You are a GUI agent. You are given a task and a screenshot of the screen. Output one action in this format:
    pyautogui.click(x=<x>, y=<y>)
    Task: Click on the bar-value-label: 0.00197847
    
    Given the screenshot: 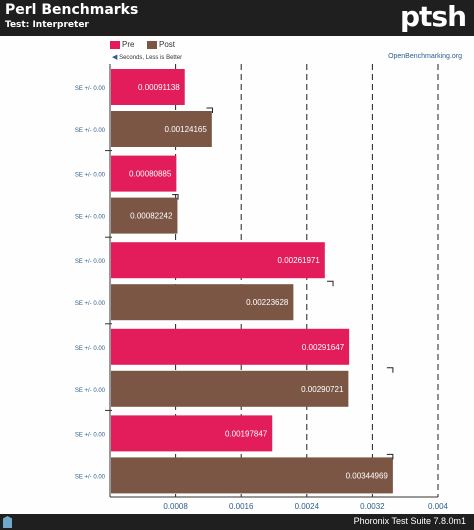 What is the action you would take?
    pyautogui.click(x=246, y=433)
    